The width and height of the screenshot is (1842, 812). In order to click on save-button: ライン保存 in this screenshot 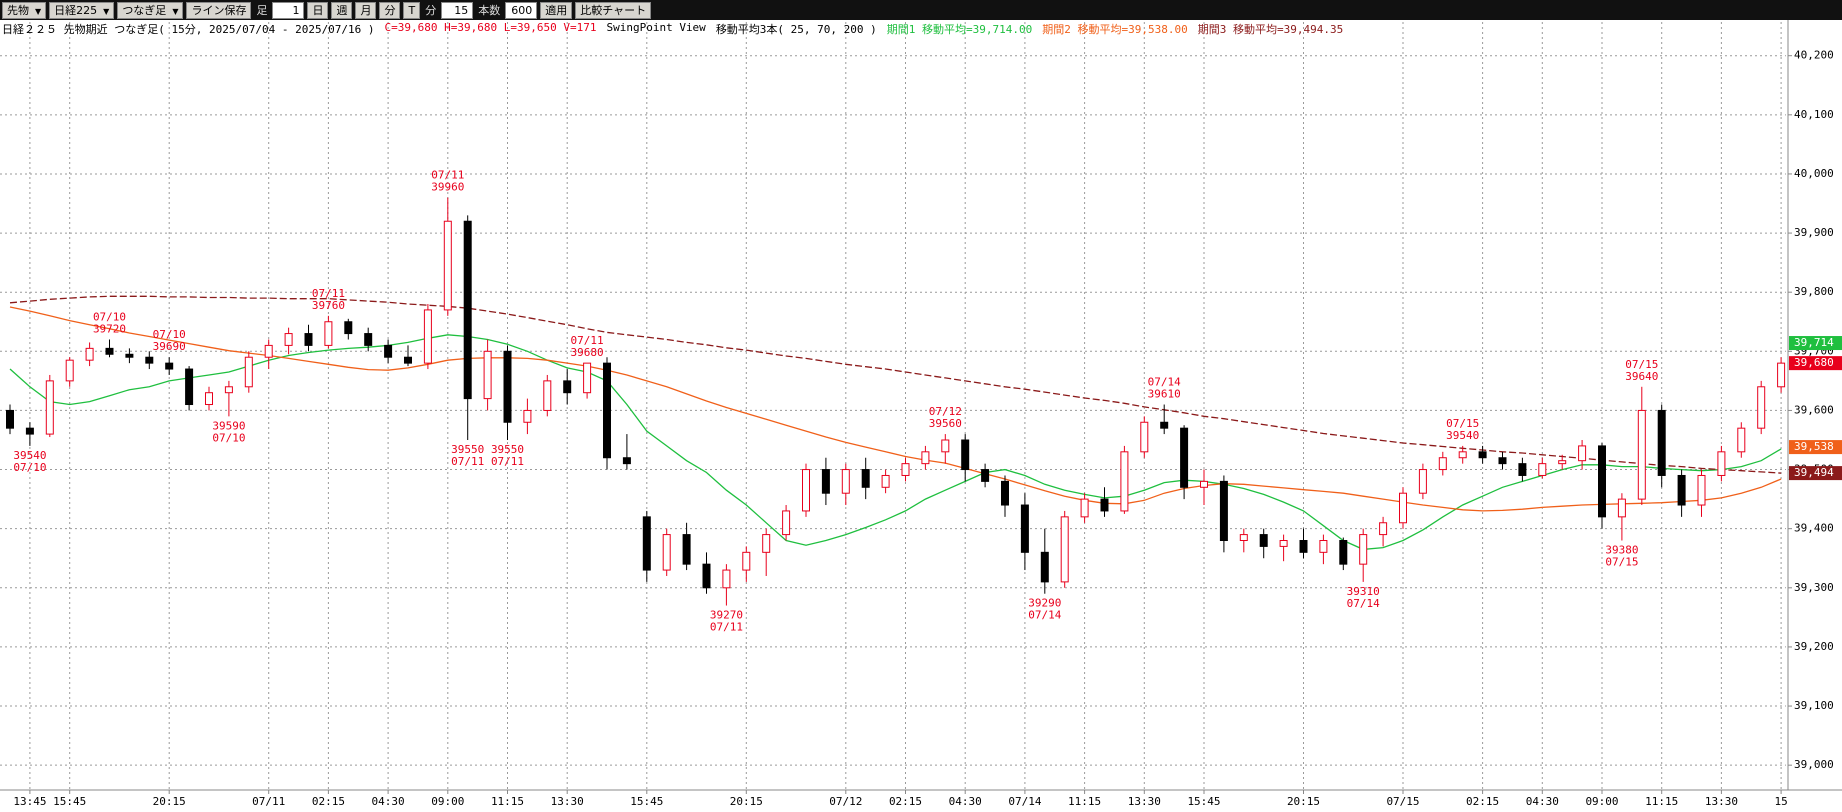, I will do `click(219, 10)`.